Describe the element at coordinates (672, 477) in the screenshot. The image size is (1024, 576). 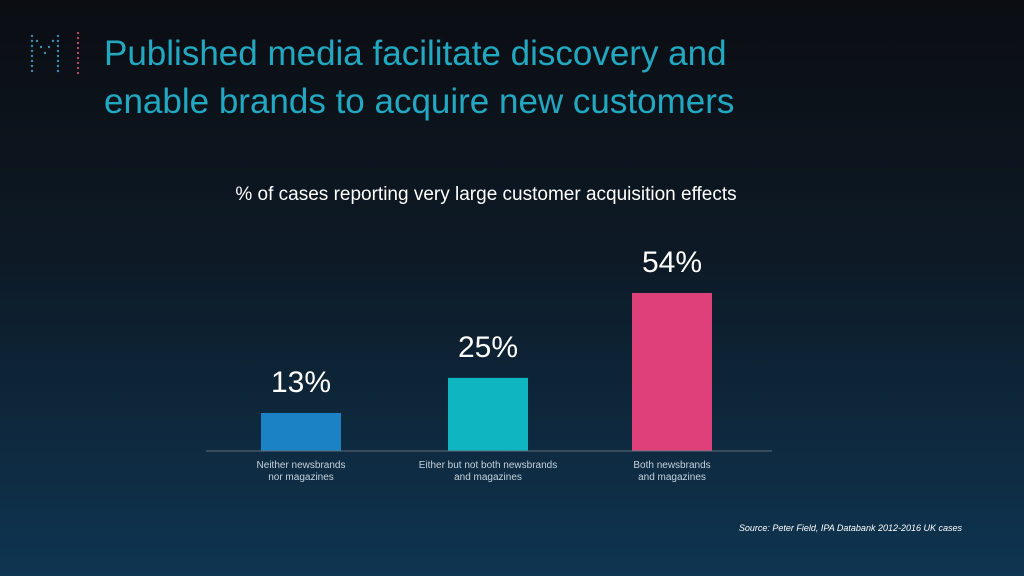
I see `category-label-3-line-2: and magazines` at that location.